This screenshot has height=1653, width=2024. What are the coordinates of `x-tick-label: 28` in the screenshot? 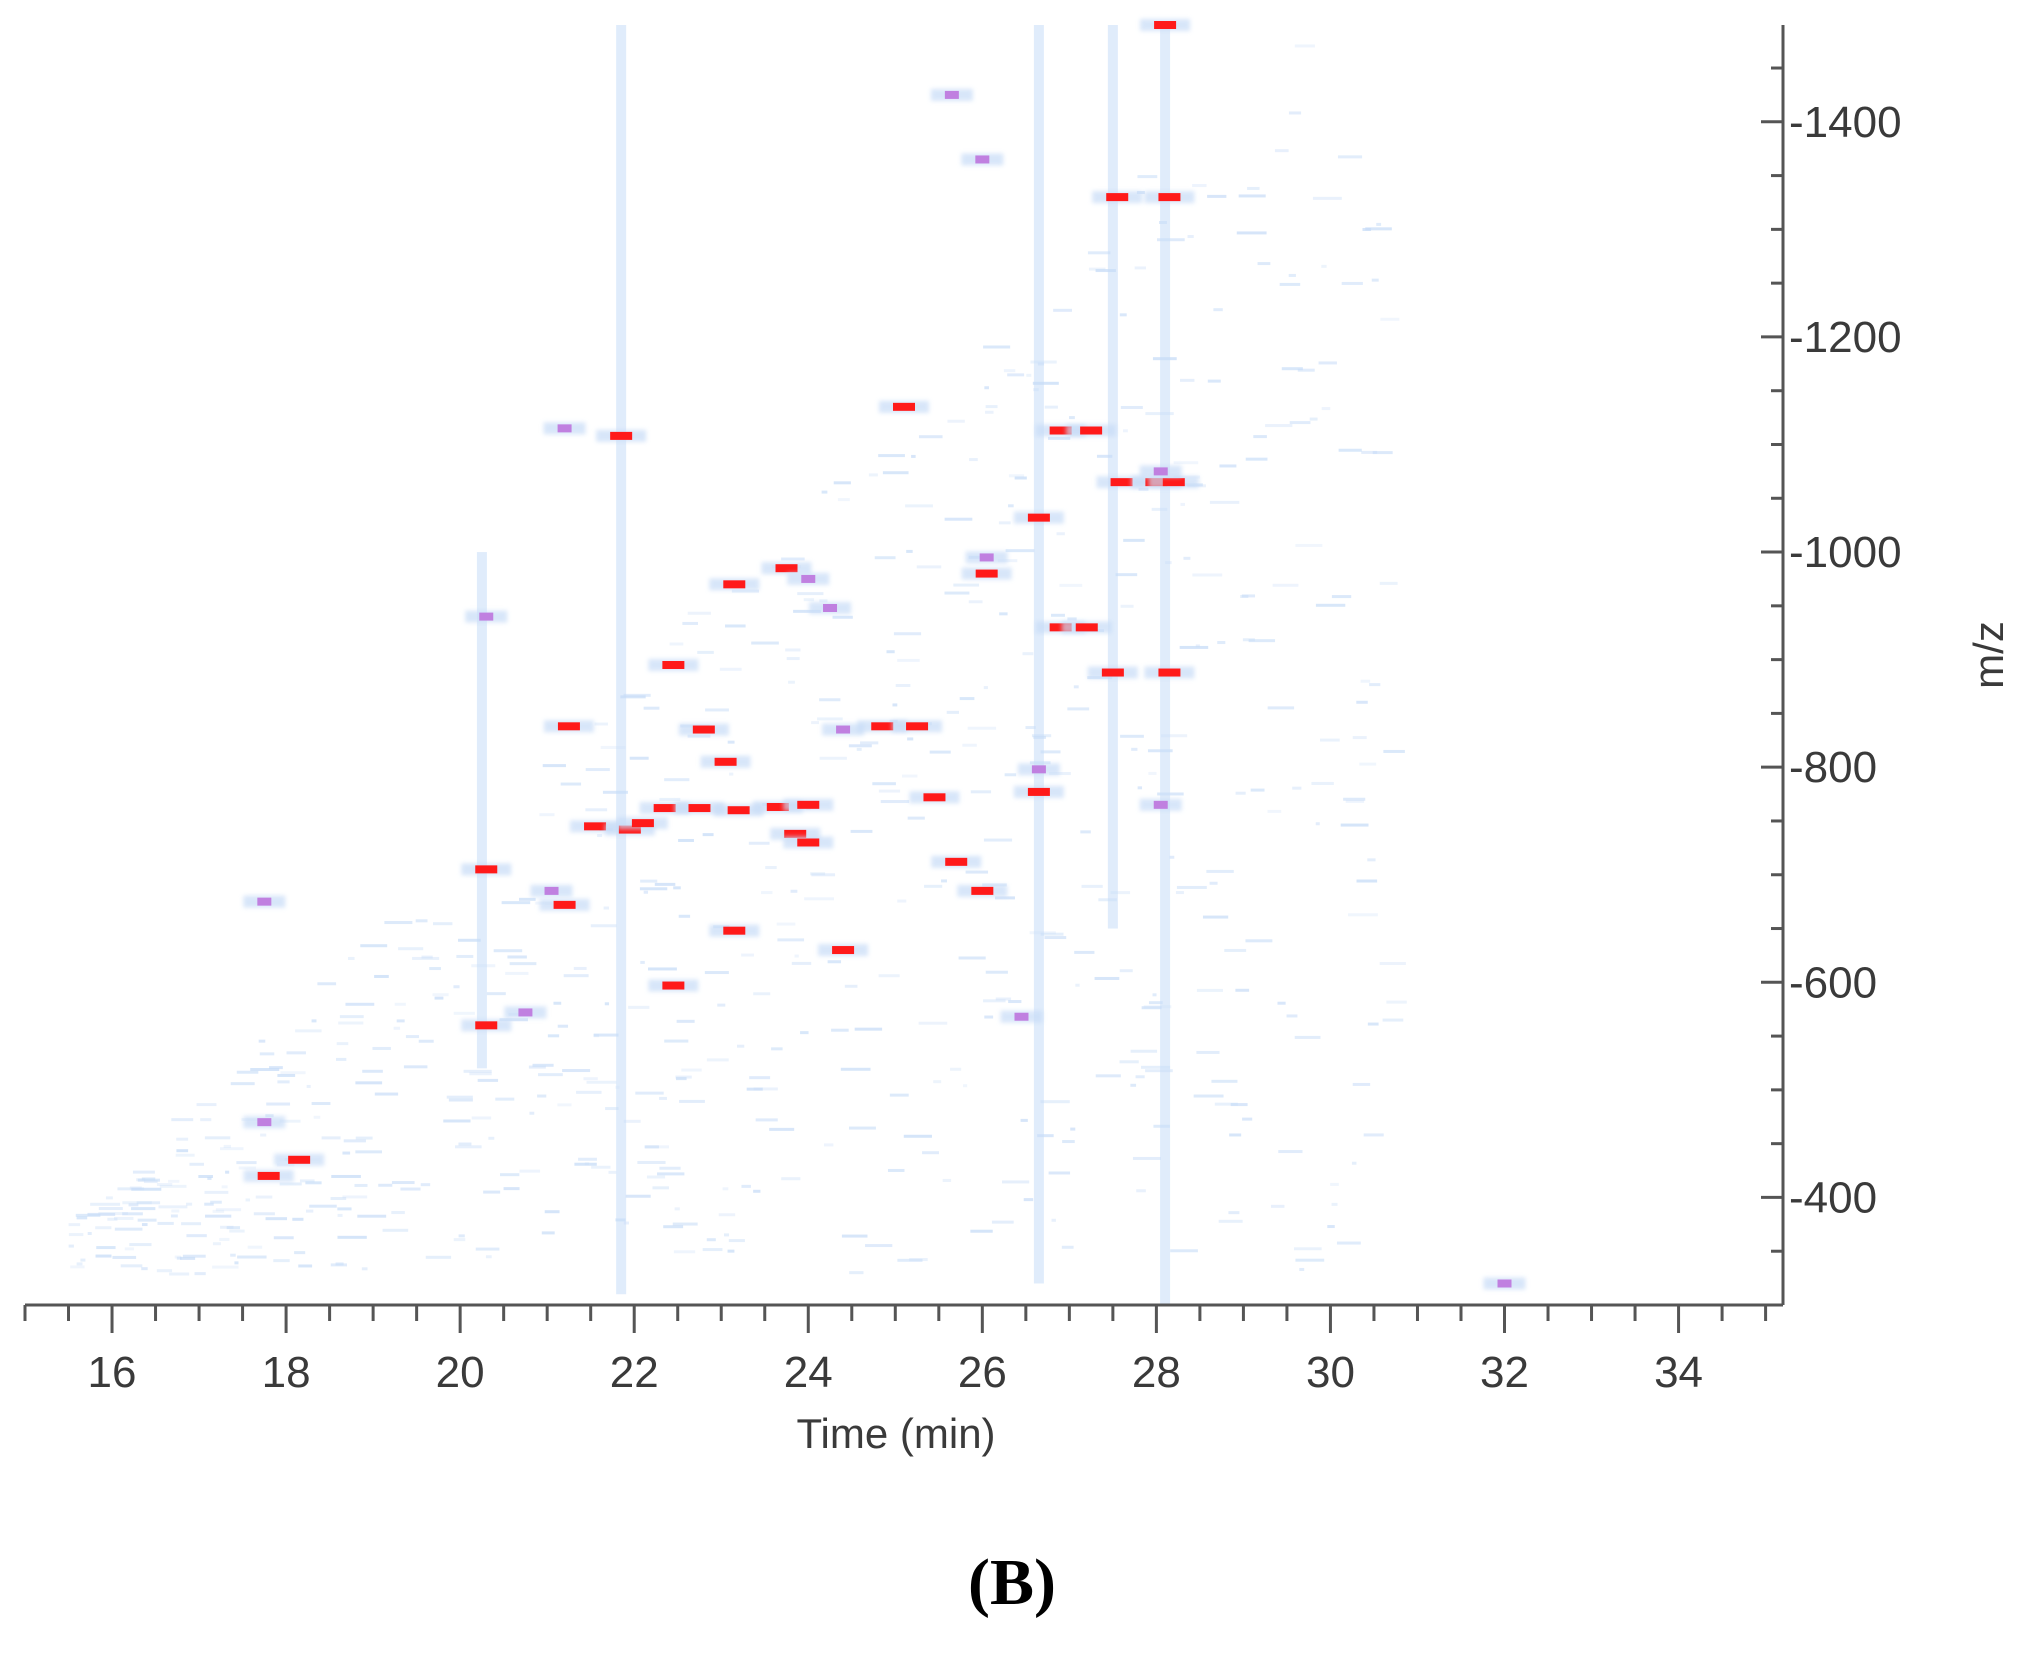 It's located at (1156, 1372).